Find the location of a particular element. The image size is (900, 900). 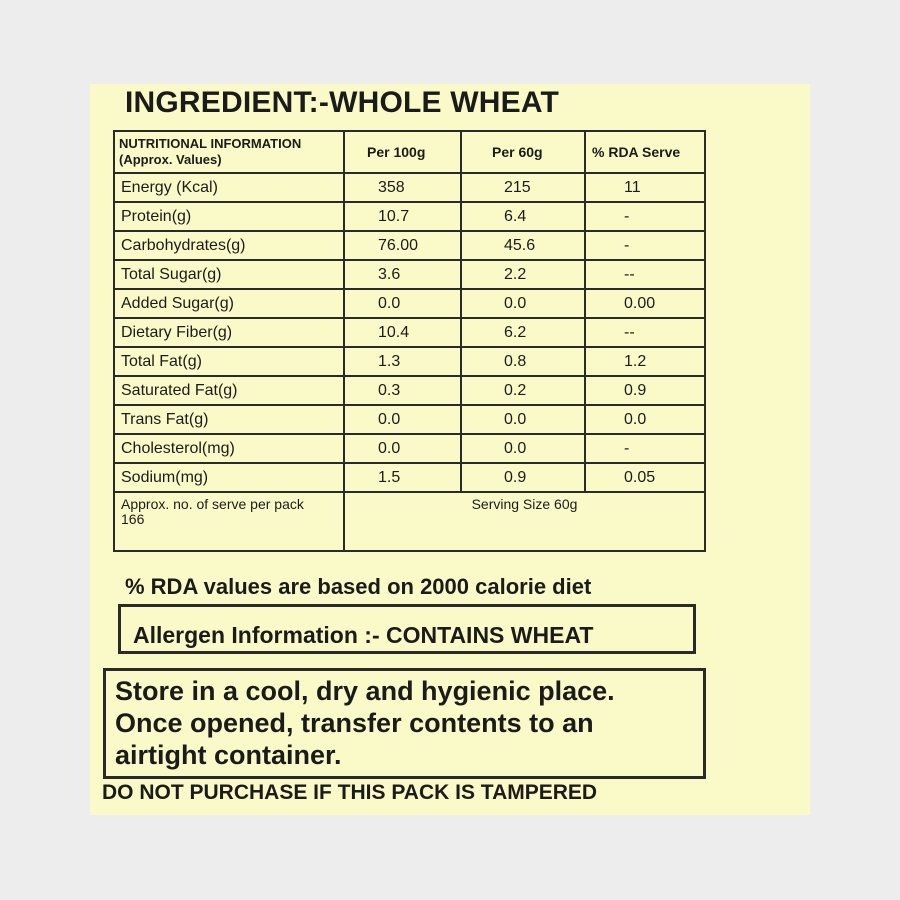

nutrient-name: Cholesterol(mg) is located at coordinates (229, 448).